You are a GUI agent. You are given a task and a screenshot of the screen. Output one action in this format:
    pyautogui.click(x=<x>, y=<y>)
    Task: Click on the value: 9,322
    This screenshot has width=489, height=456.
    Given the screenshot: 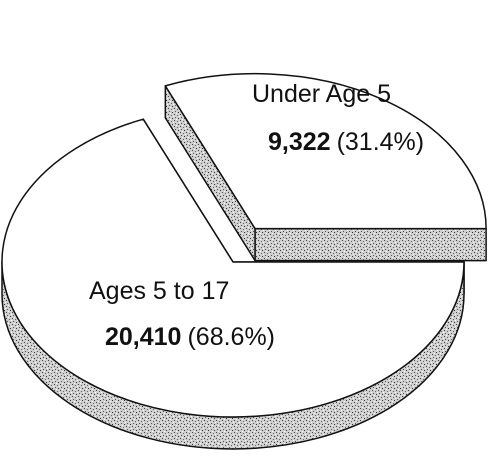 What is the action you would take?
    pyautogui.click(x=299, y=142)
    